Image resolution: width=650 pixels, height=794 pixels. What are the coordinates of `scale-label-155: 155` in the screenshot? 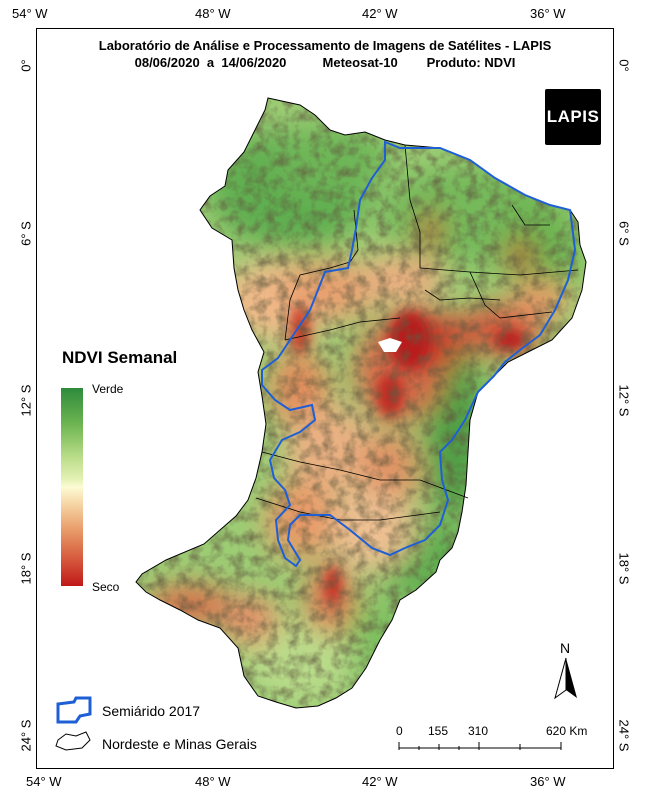 It's located at (438, 731).